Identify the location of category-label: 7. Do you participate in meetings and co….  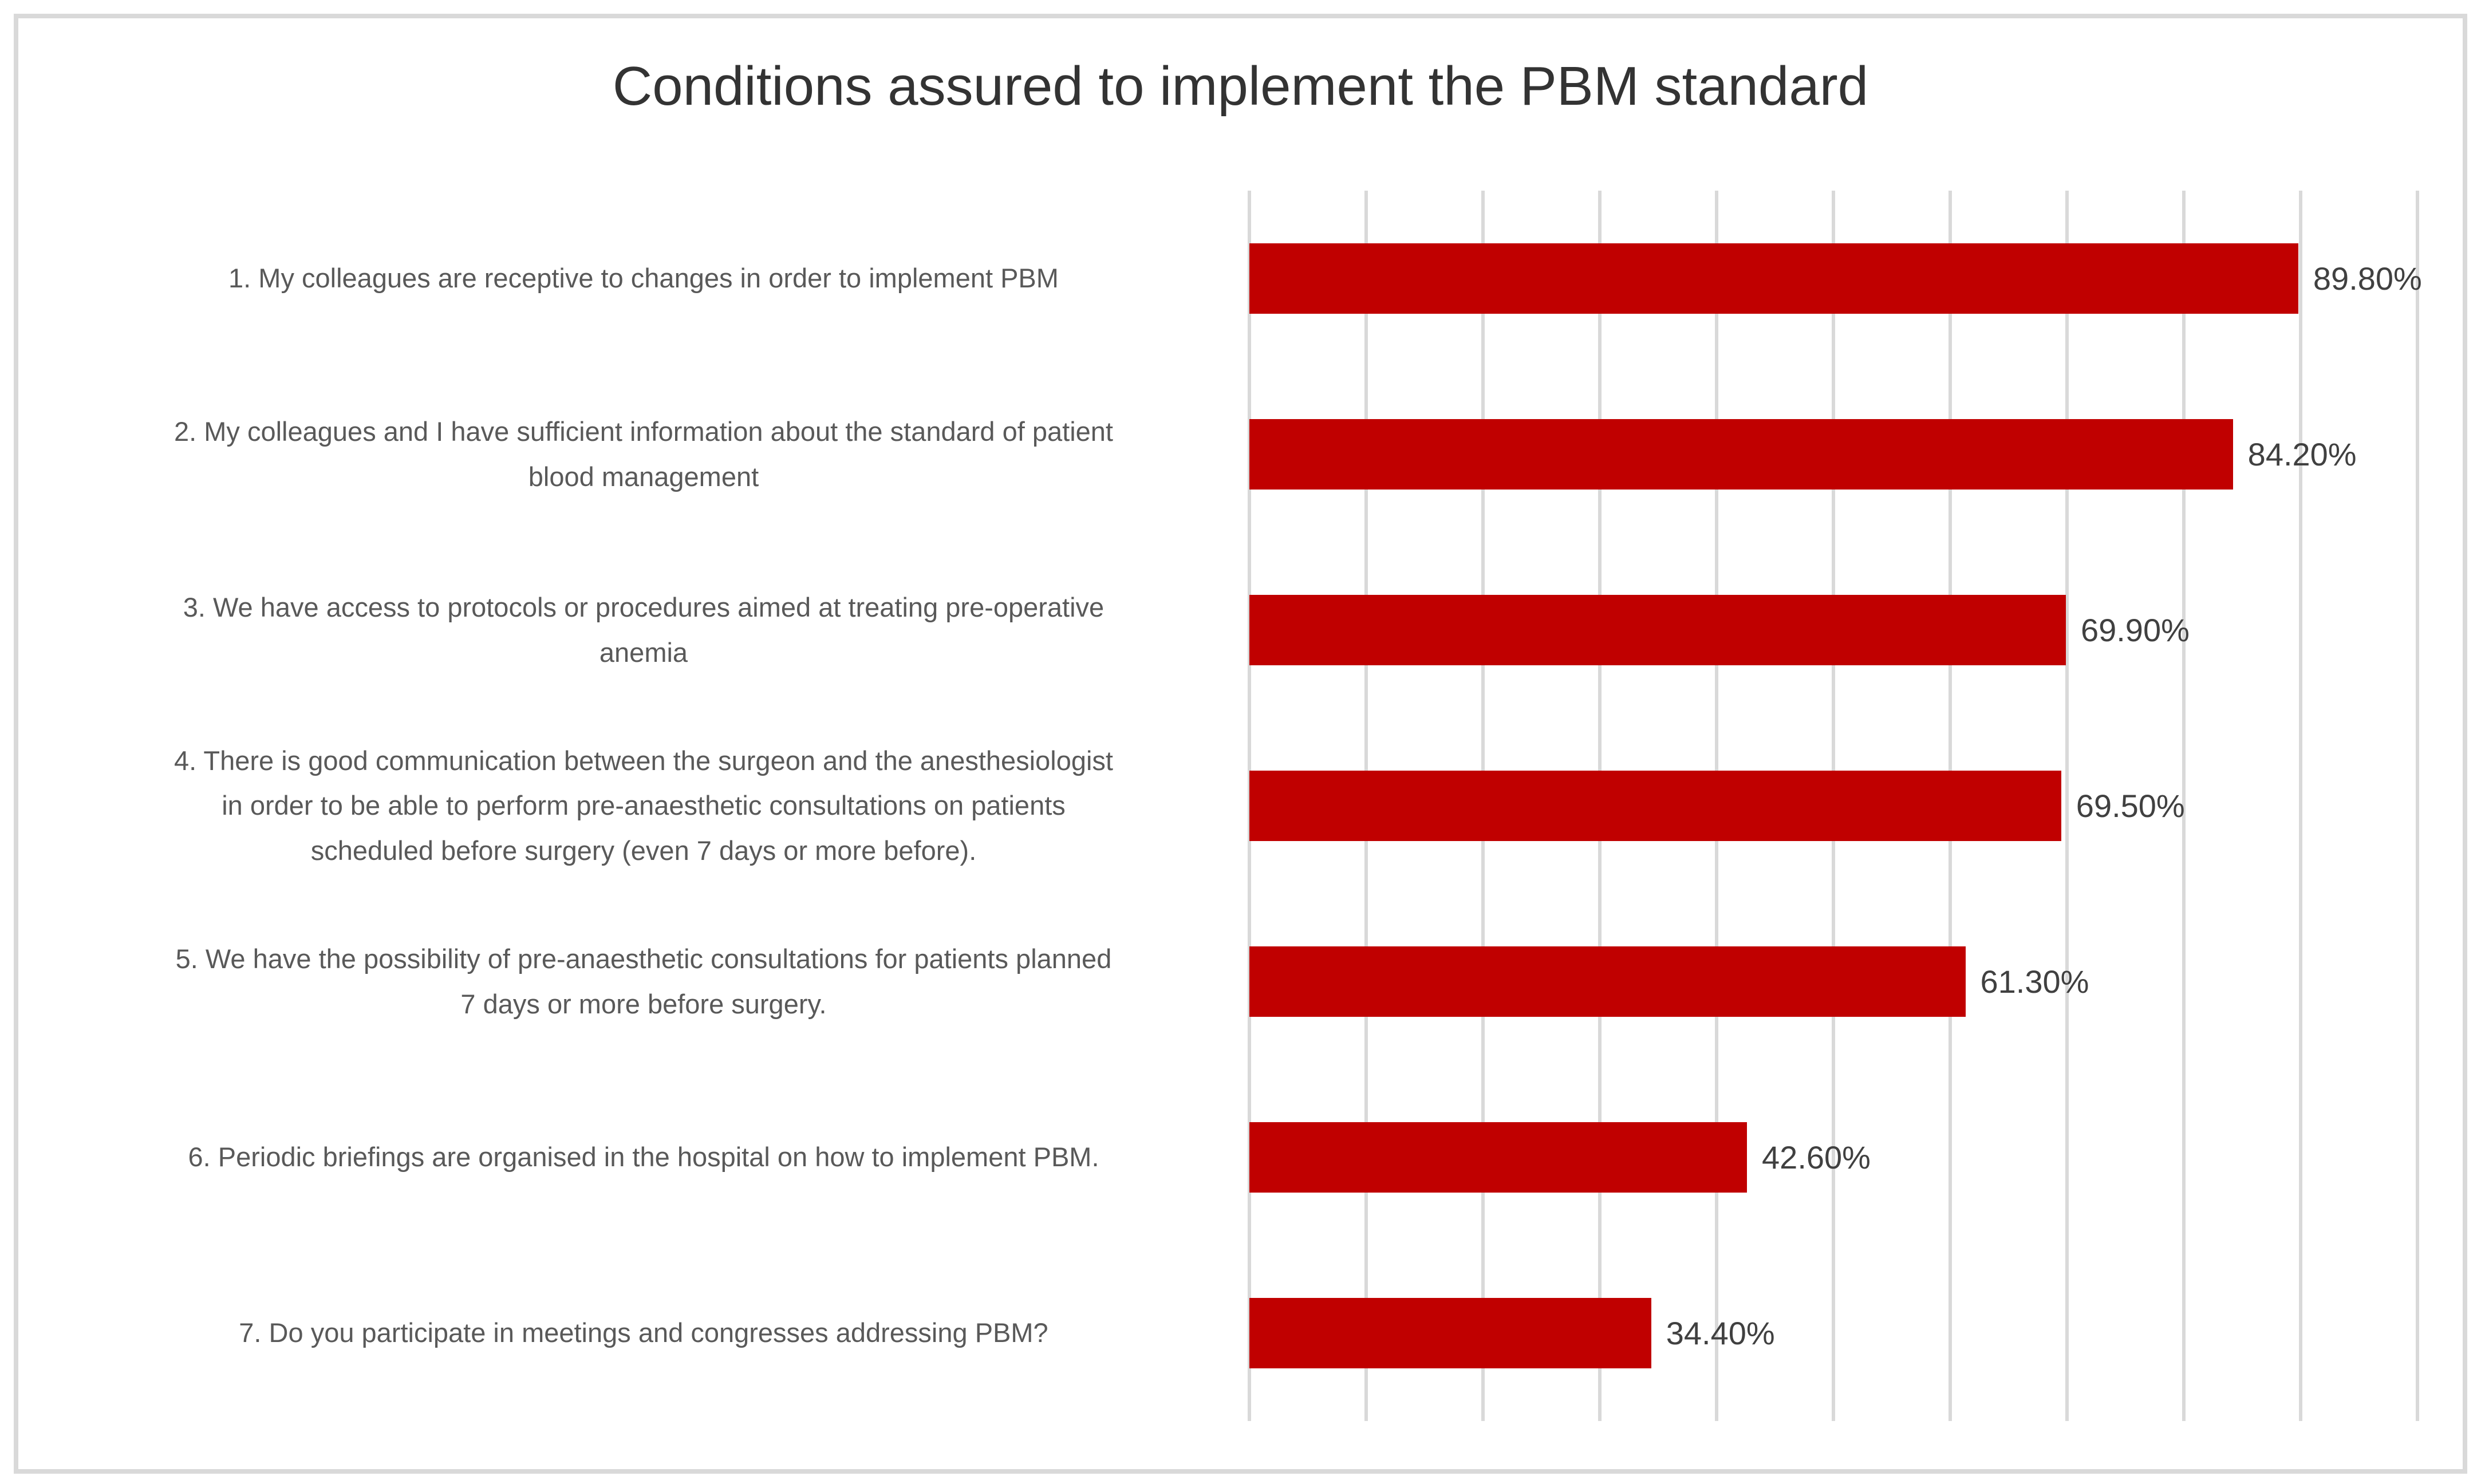
(643, 1332).